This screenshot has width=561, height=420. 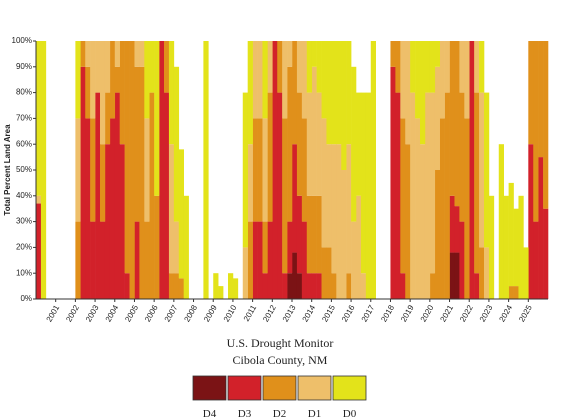 I want to click on x-tick-label: 2025, so click(x=525, y=313).